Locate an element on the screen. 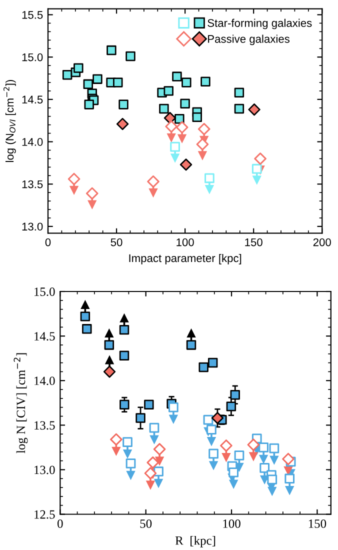  legend-label: Star-forming galaxies is located at coordinates (260, 24).